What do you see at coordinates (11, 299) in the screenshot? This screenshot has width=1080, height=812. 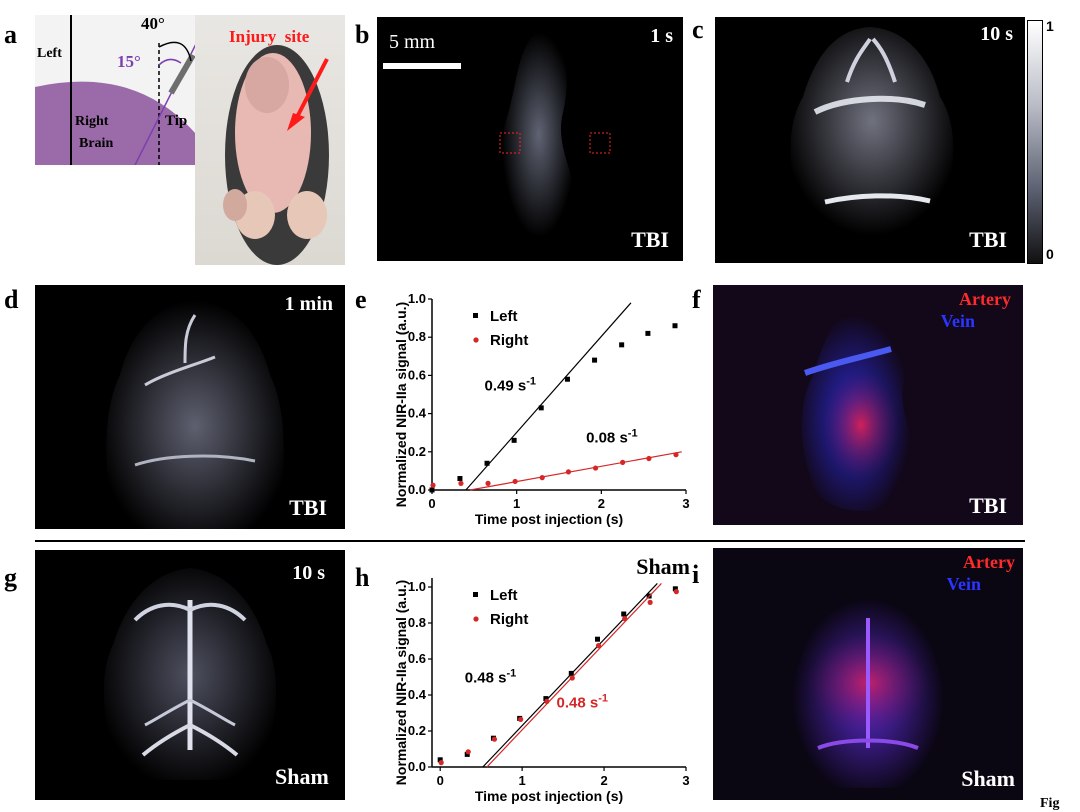 I see `panel-label-d: d` at bounding box center [11, 299].